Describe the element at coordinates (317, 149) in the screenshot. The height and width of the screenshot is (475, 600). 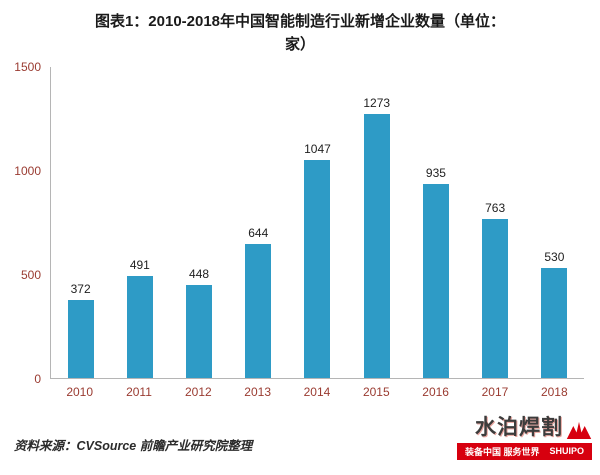
I see `bar-value-label: 1047` at that location.